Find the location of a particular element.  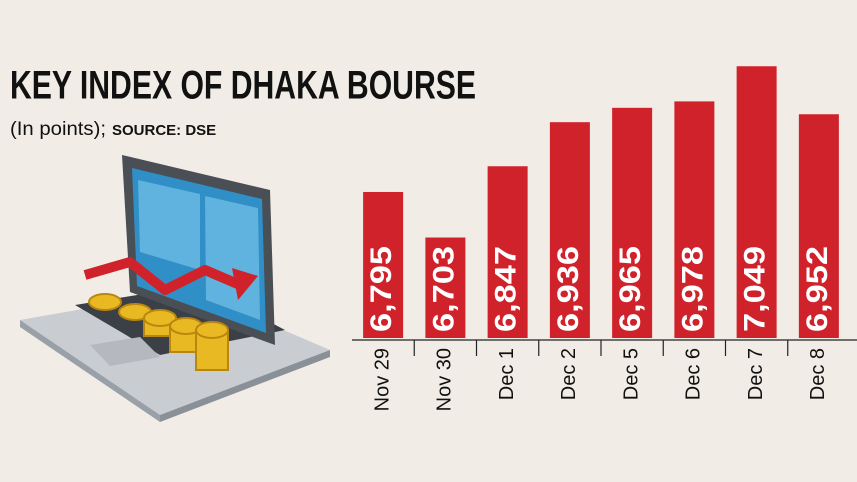

x-tick-label: Dec 8 is located at coordinates (818, 374).